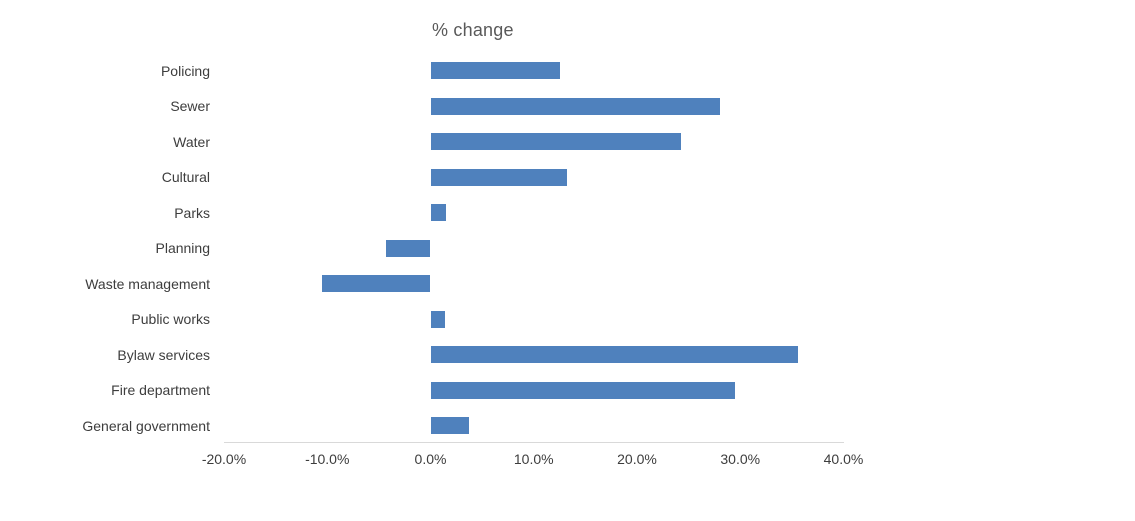  What do you see at coordinates (449, 425) in the screenshot?
I see `bar-general-government` at bounding box center [449, 425].